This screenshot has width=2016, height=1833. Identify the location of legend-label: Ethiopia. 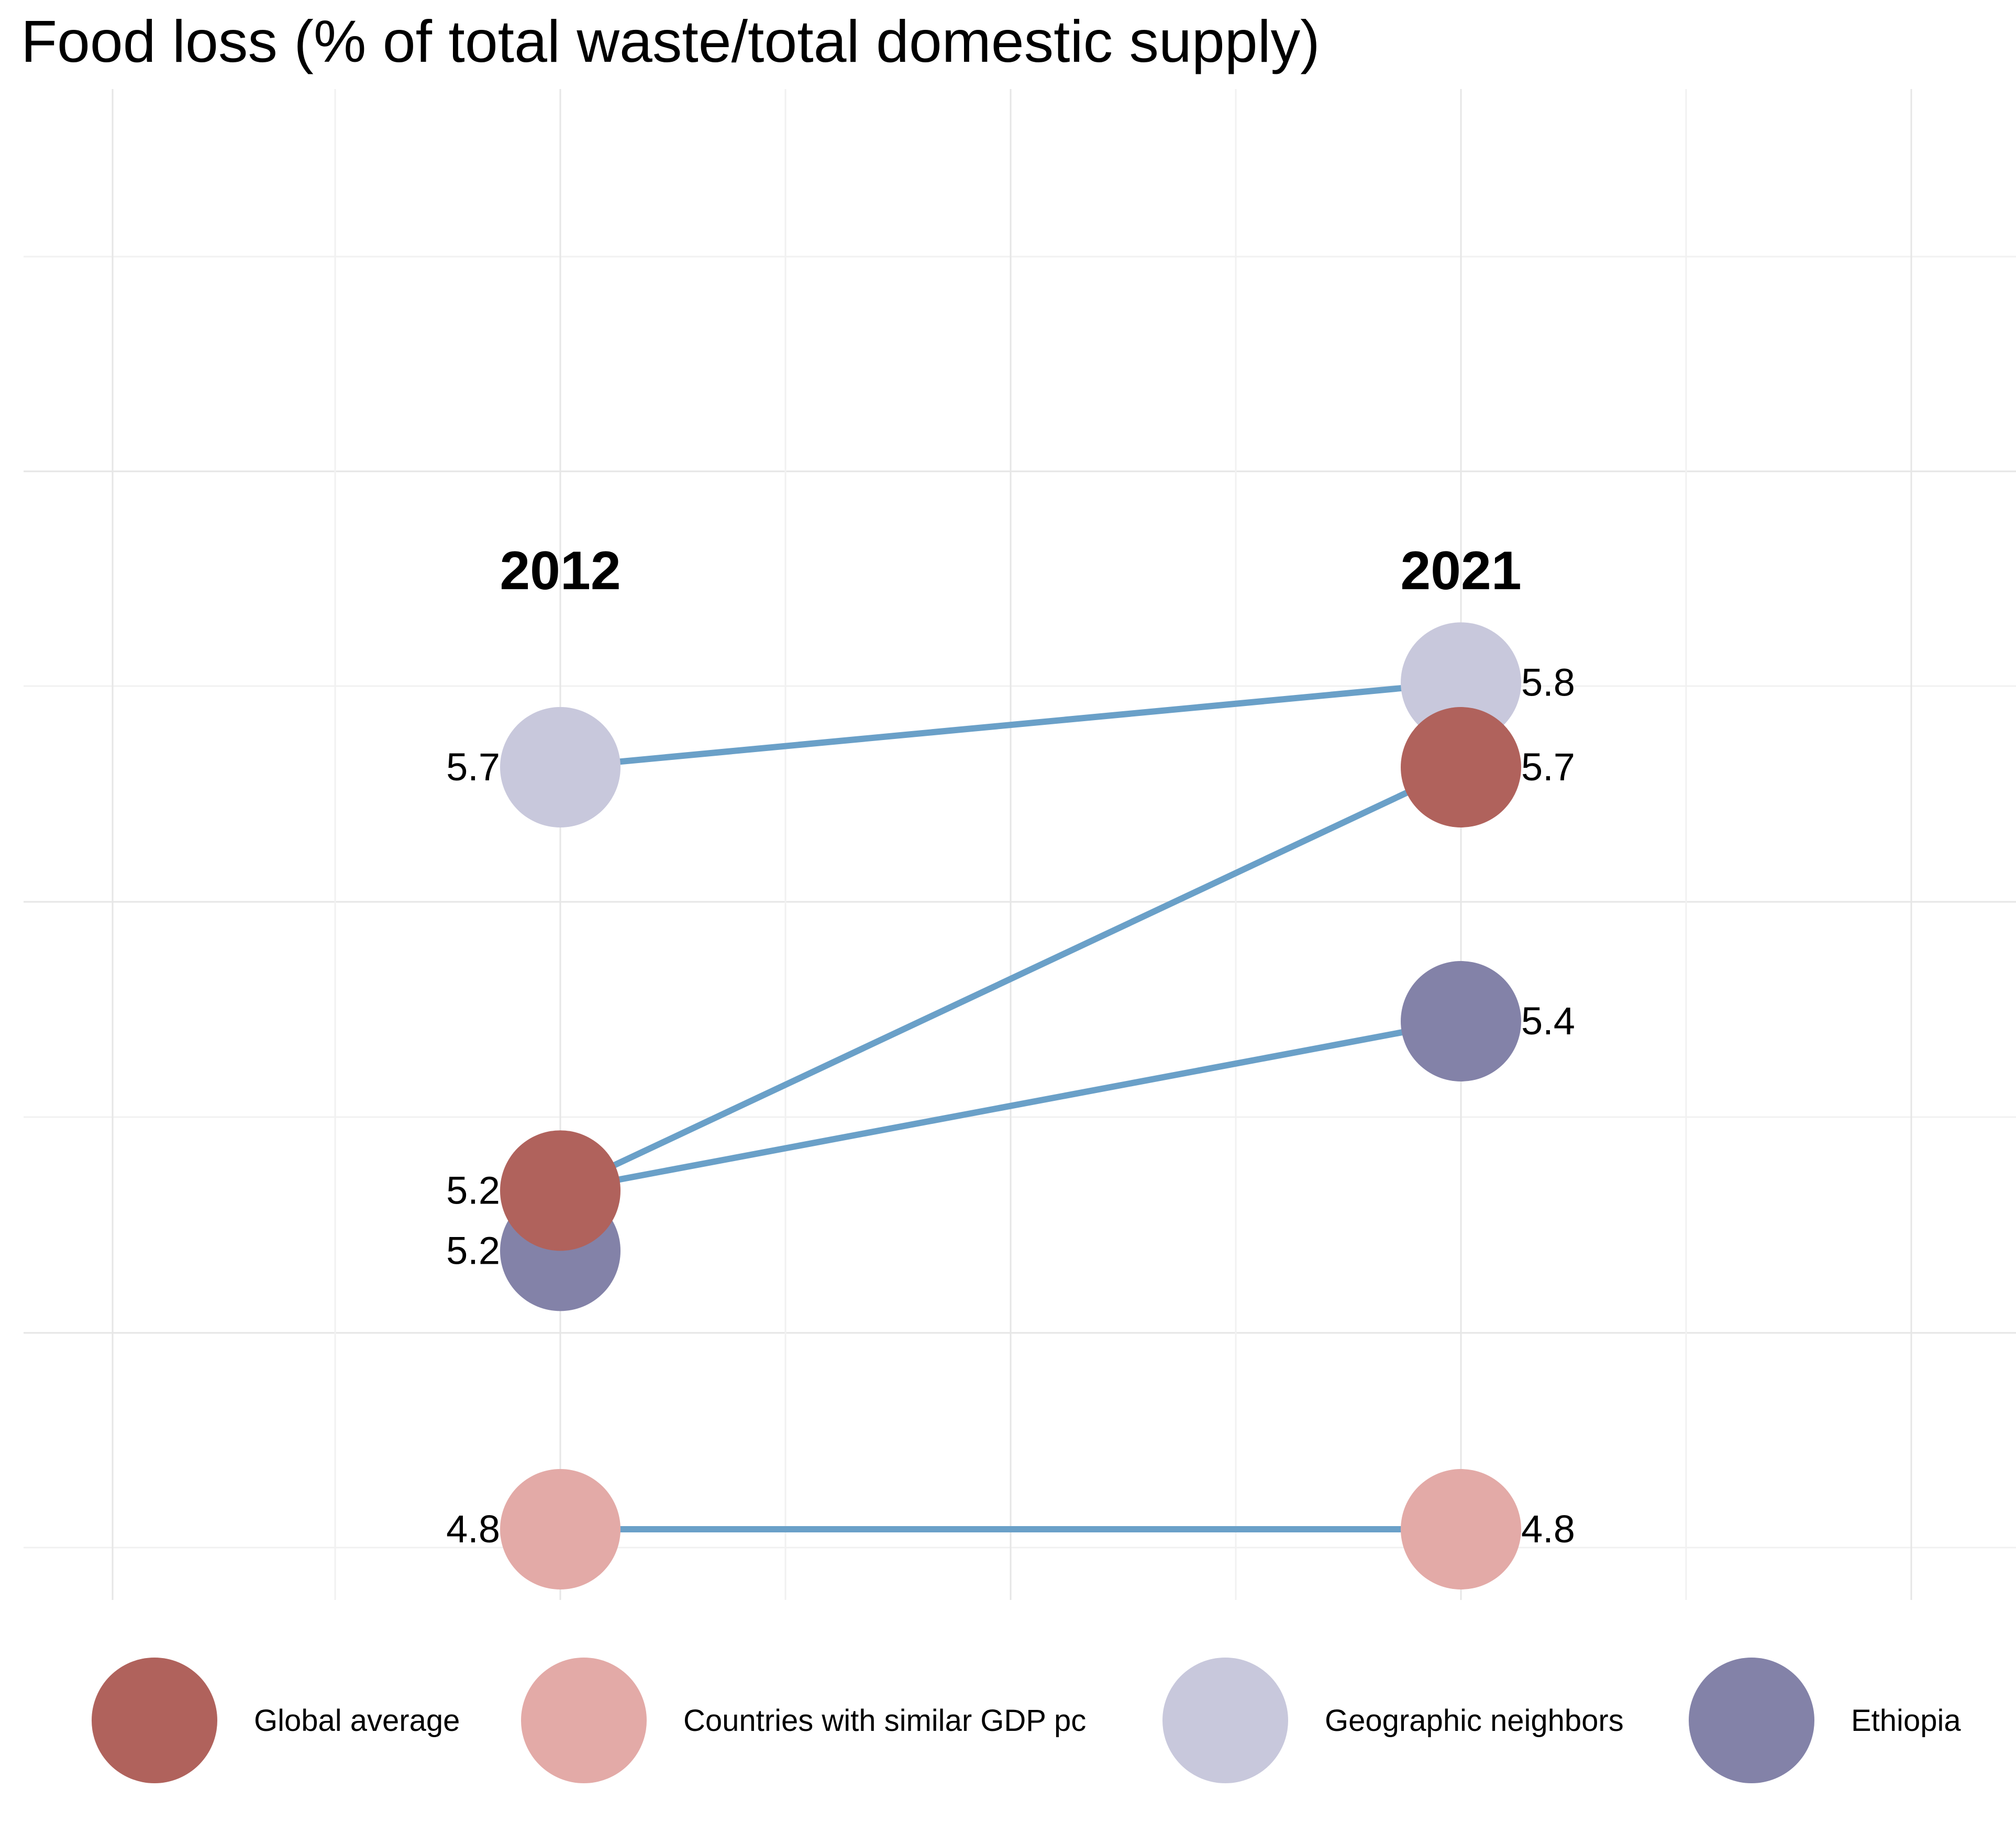
(1906, 1720).